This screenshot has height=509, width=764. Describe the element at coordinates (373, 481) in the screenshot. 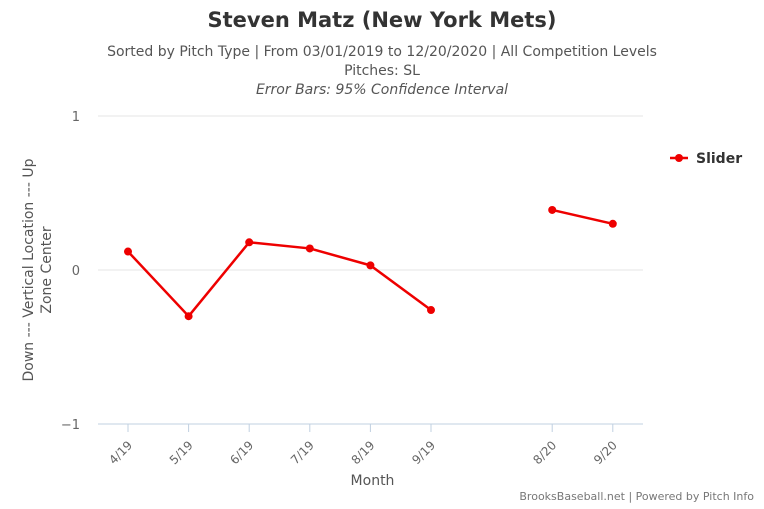

I see `x-axis-title: Month` at that location.